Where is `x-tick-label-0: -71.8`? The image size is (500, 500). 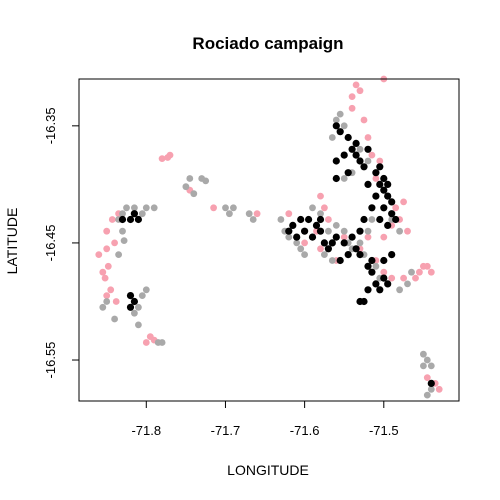
x-tick-label-0: -71.8 is located at coordinates (146, 430).